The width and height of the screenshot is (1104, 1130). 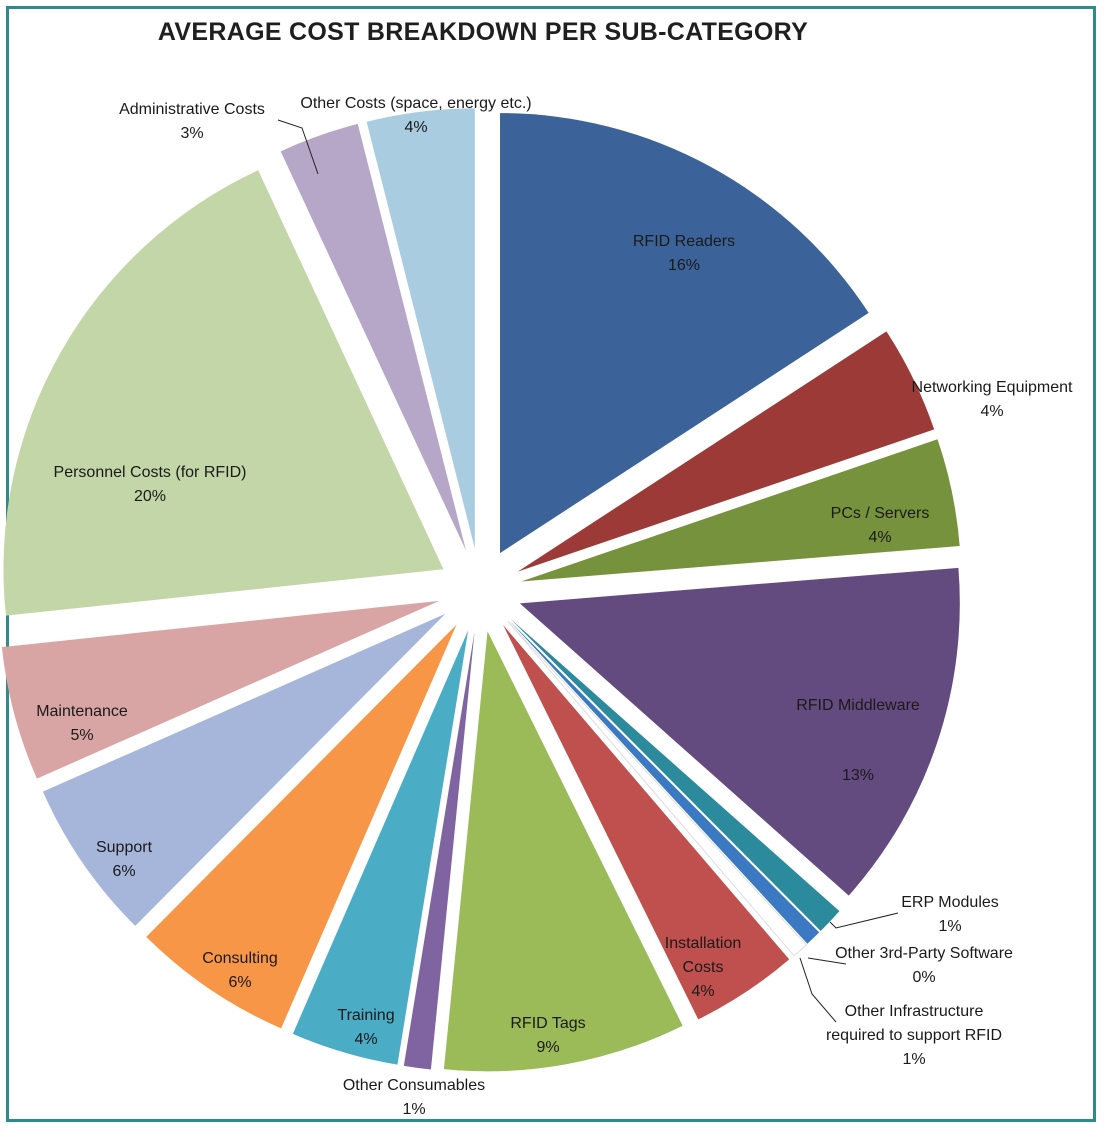 I want to click on slice-label-rfid-middleware: RFID Middleware, so click(x=858, y=705).